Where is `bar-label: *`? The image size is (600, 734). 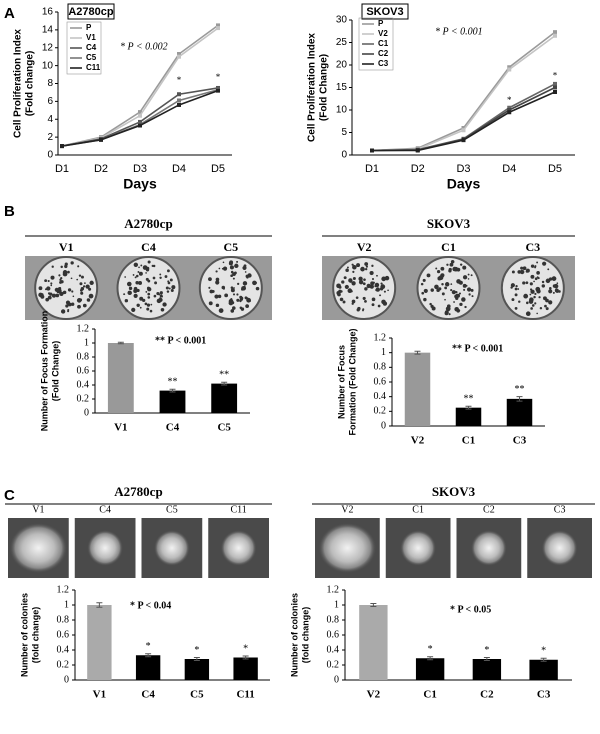
bar-label: * is located at coordinates (148, 646).